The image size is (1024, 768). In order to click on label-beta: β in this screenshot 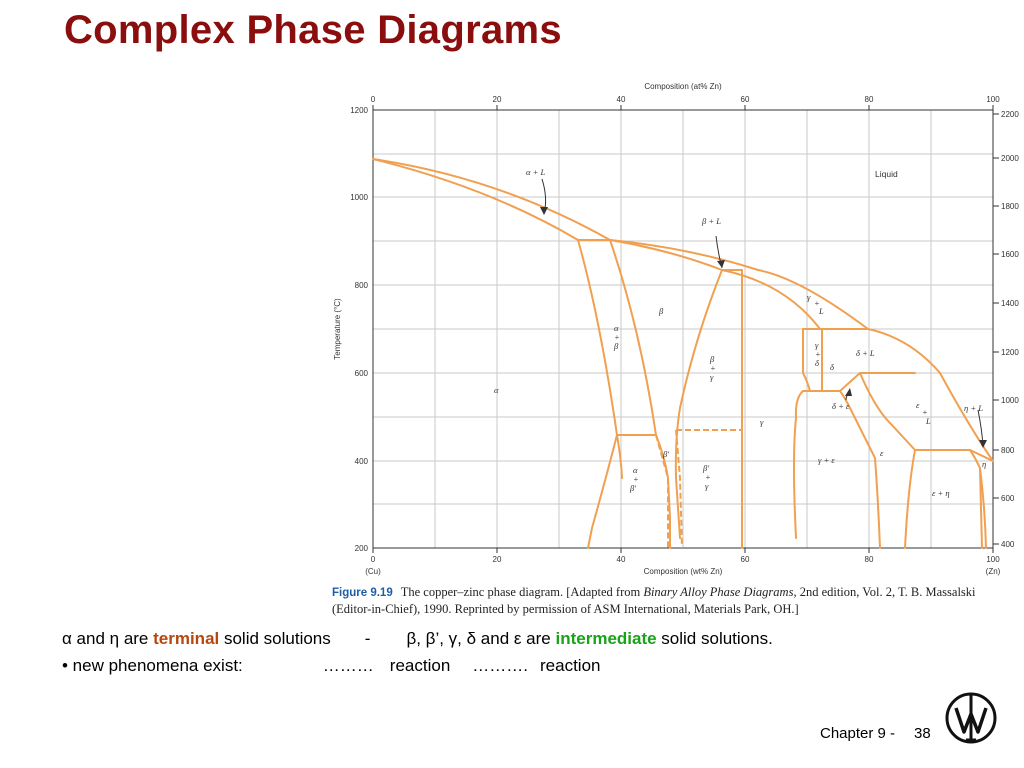, I will do `click(661, 311)`.